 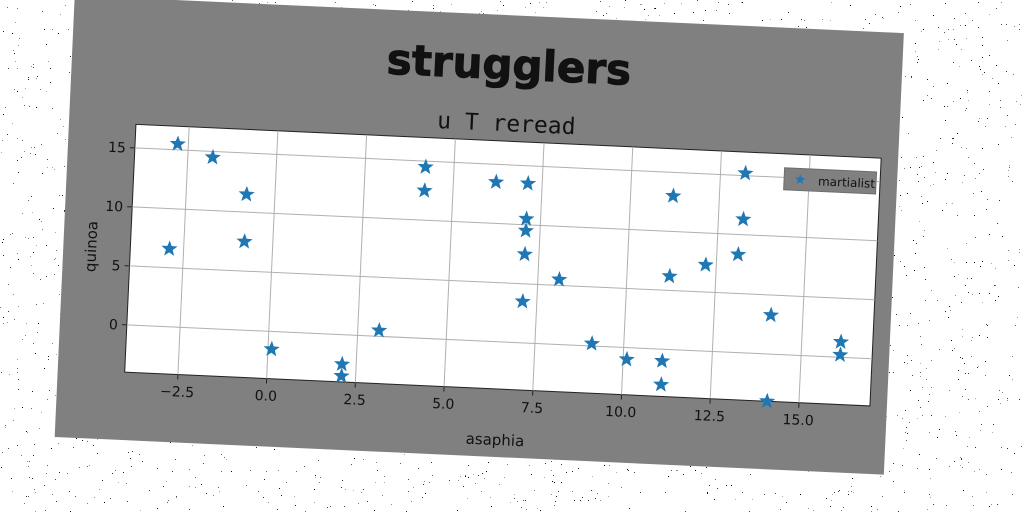 I want to click on legend: martialist, so click(x=830, y=181).